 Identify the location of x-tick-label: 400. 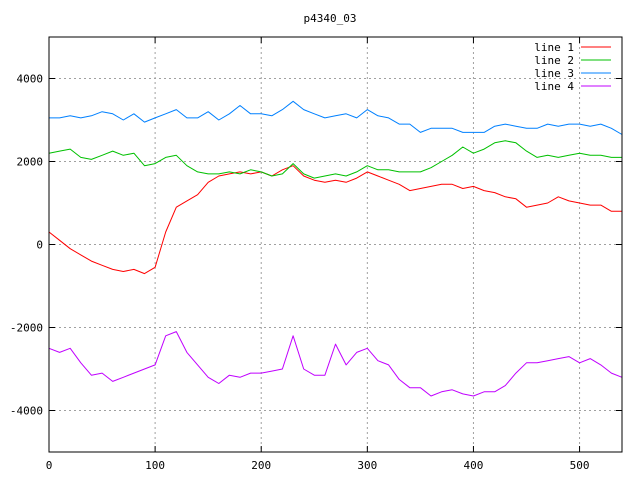
(474, 465).